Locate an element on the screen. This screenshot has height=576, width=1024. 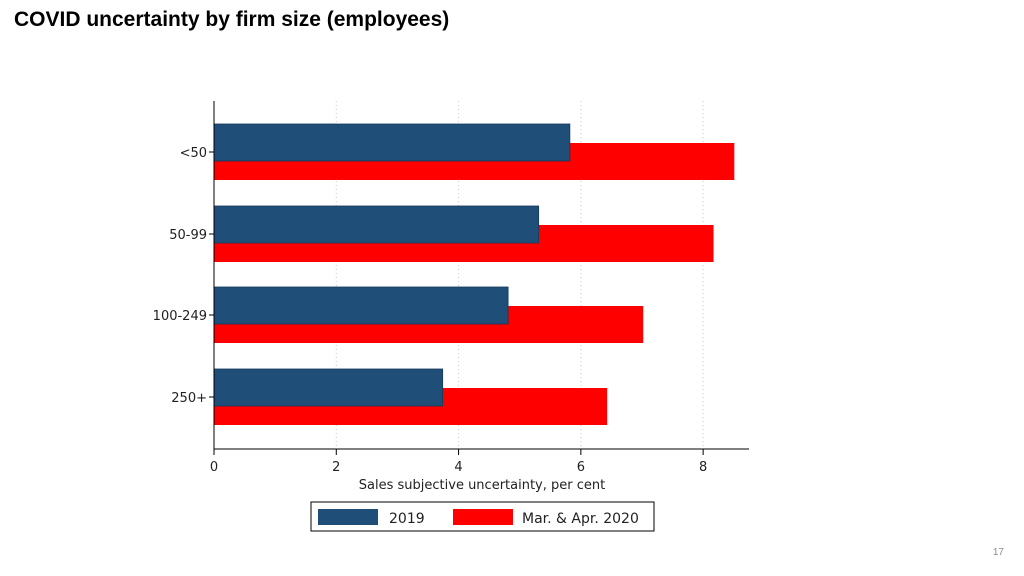
legend-swatch-2019 is located at coordinates (348, 517).